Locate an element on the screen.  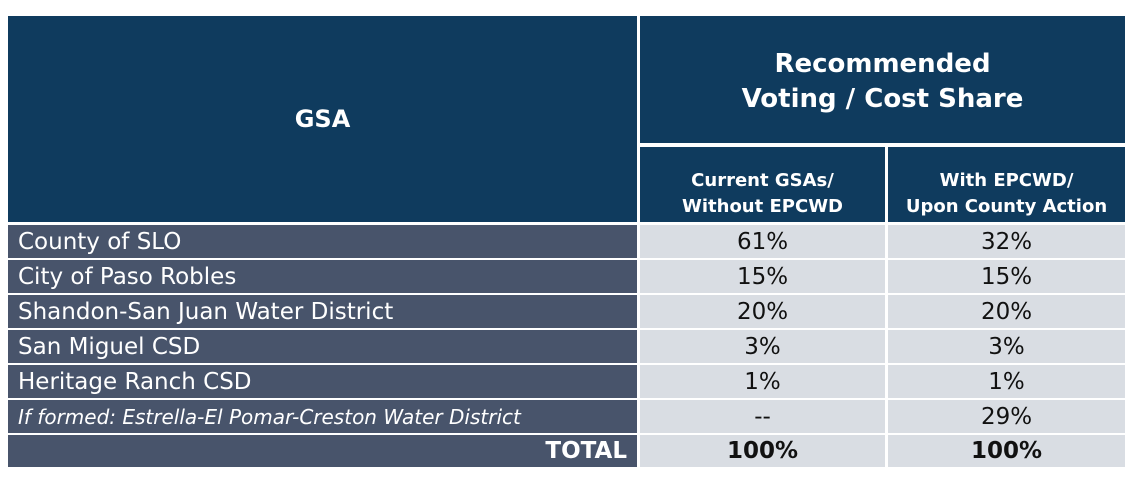
row-label: San Miguel CSD is located at coordinates (322, 346).